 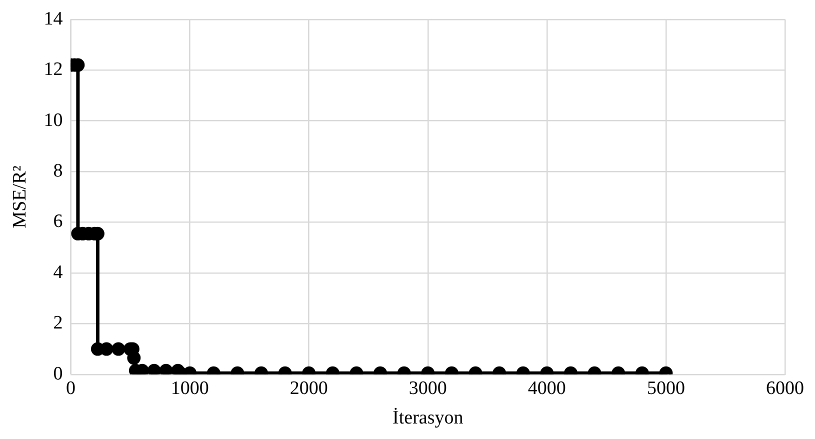 I want to click on y-tick-label: 0, so click(x=58, y=373).